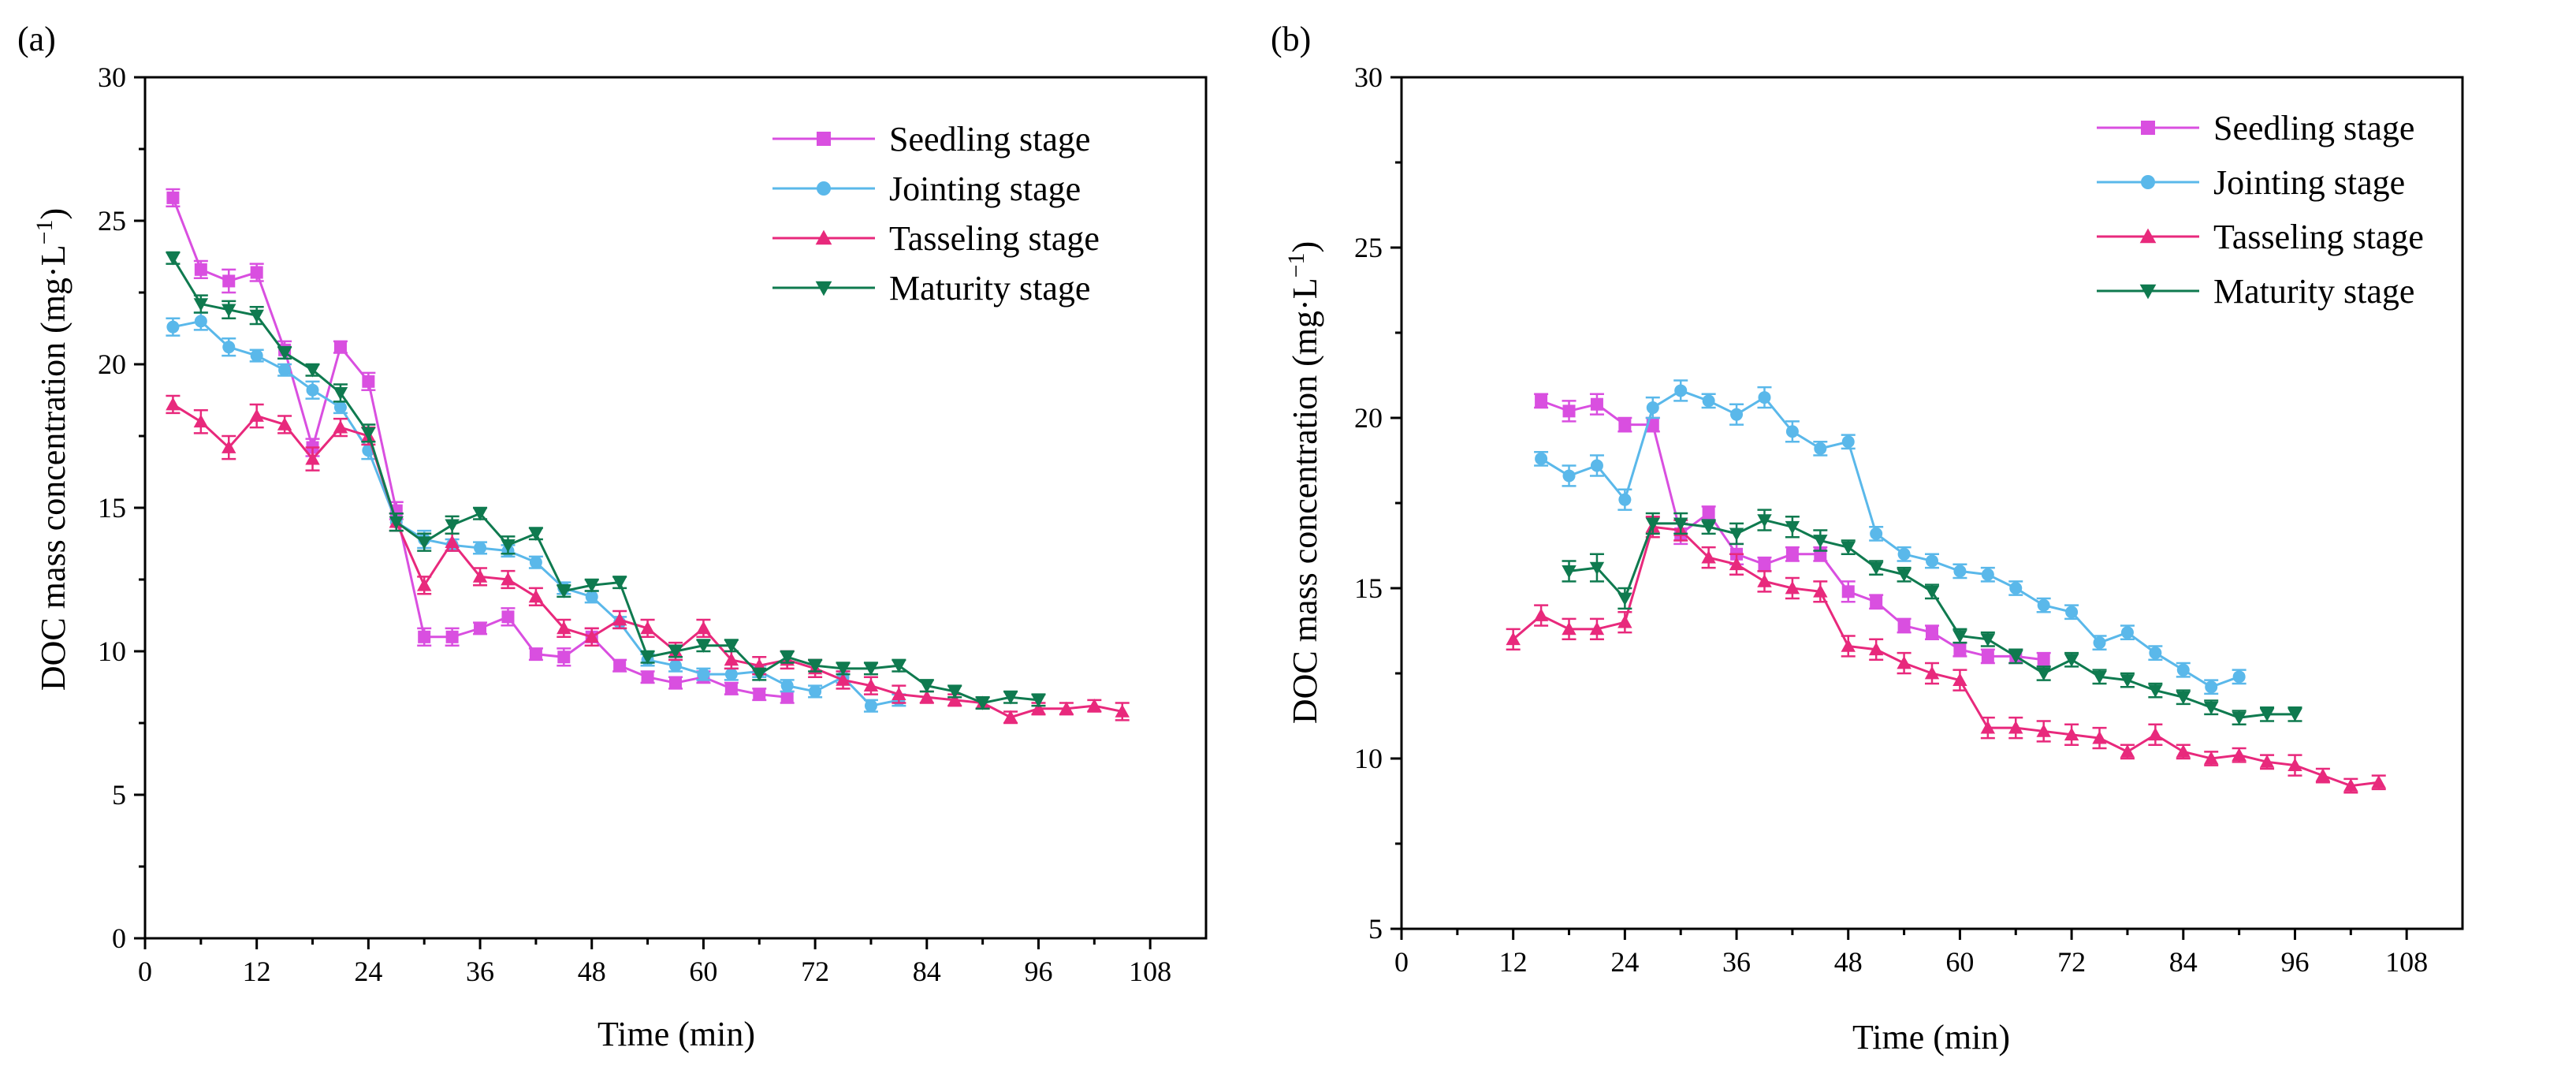 This screenshot has height=1081, width=2576. I want to click on legend-item-maturity: Maturity stage, so click(931, 288).